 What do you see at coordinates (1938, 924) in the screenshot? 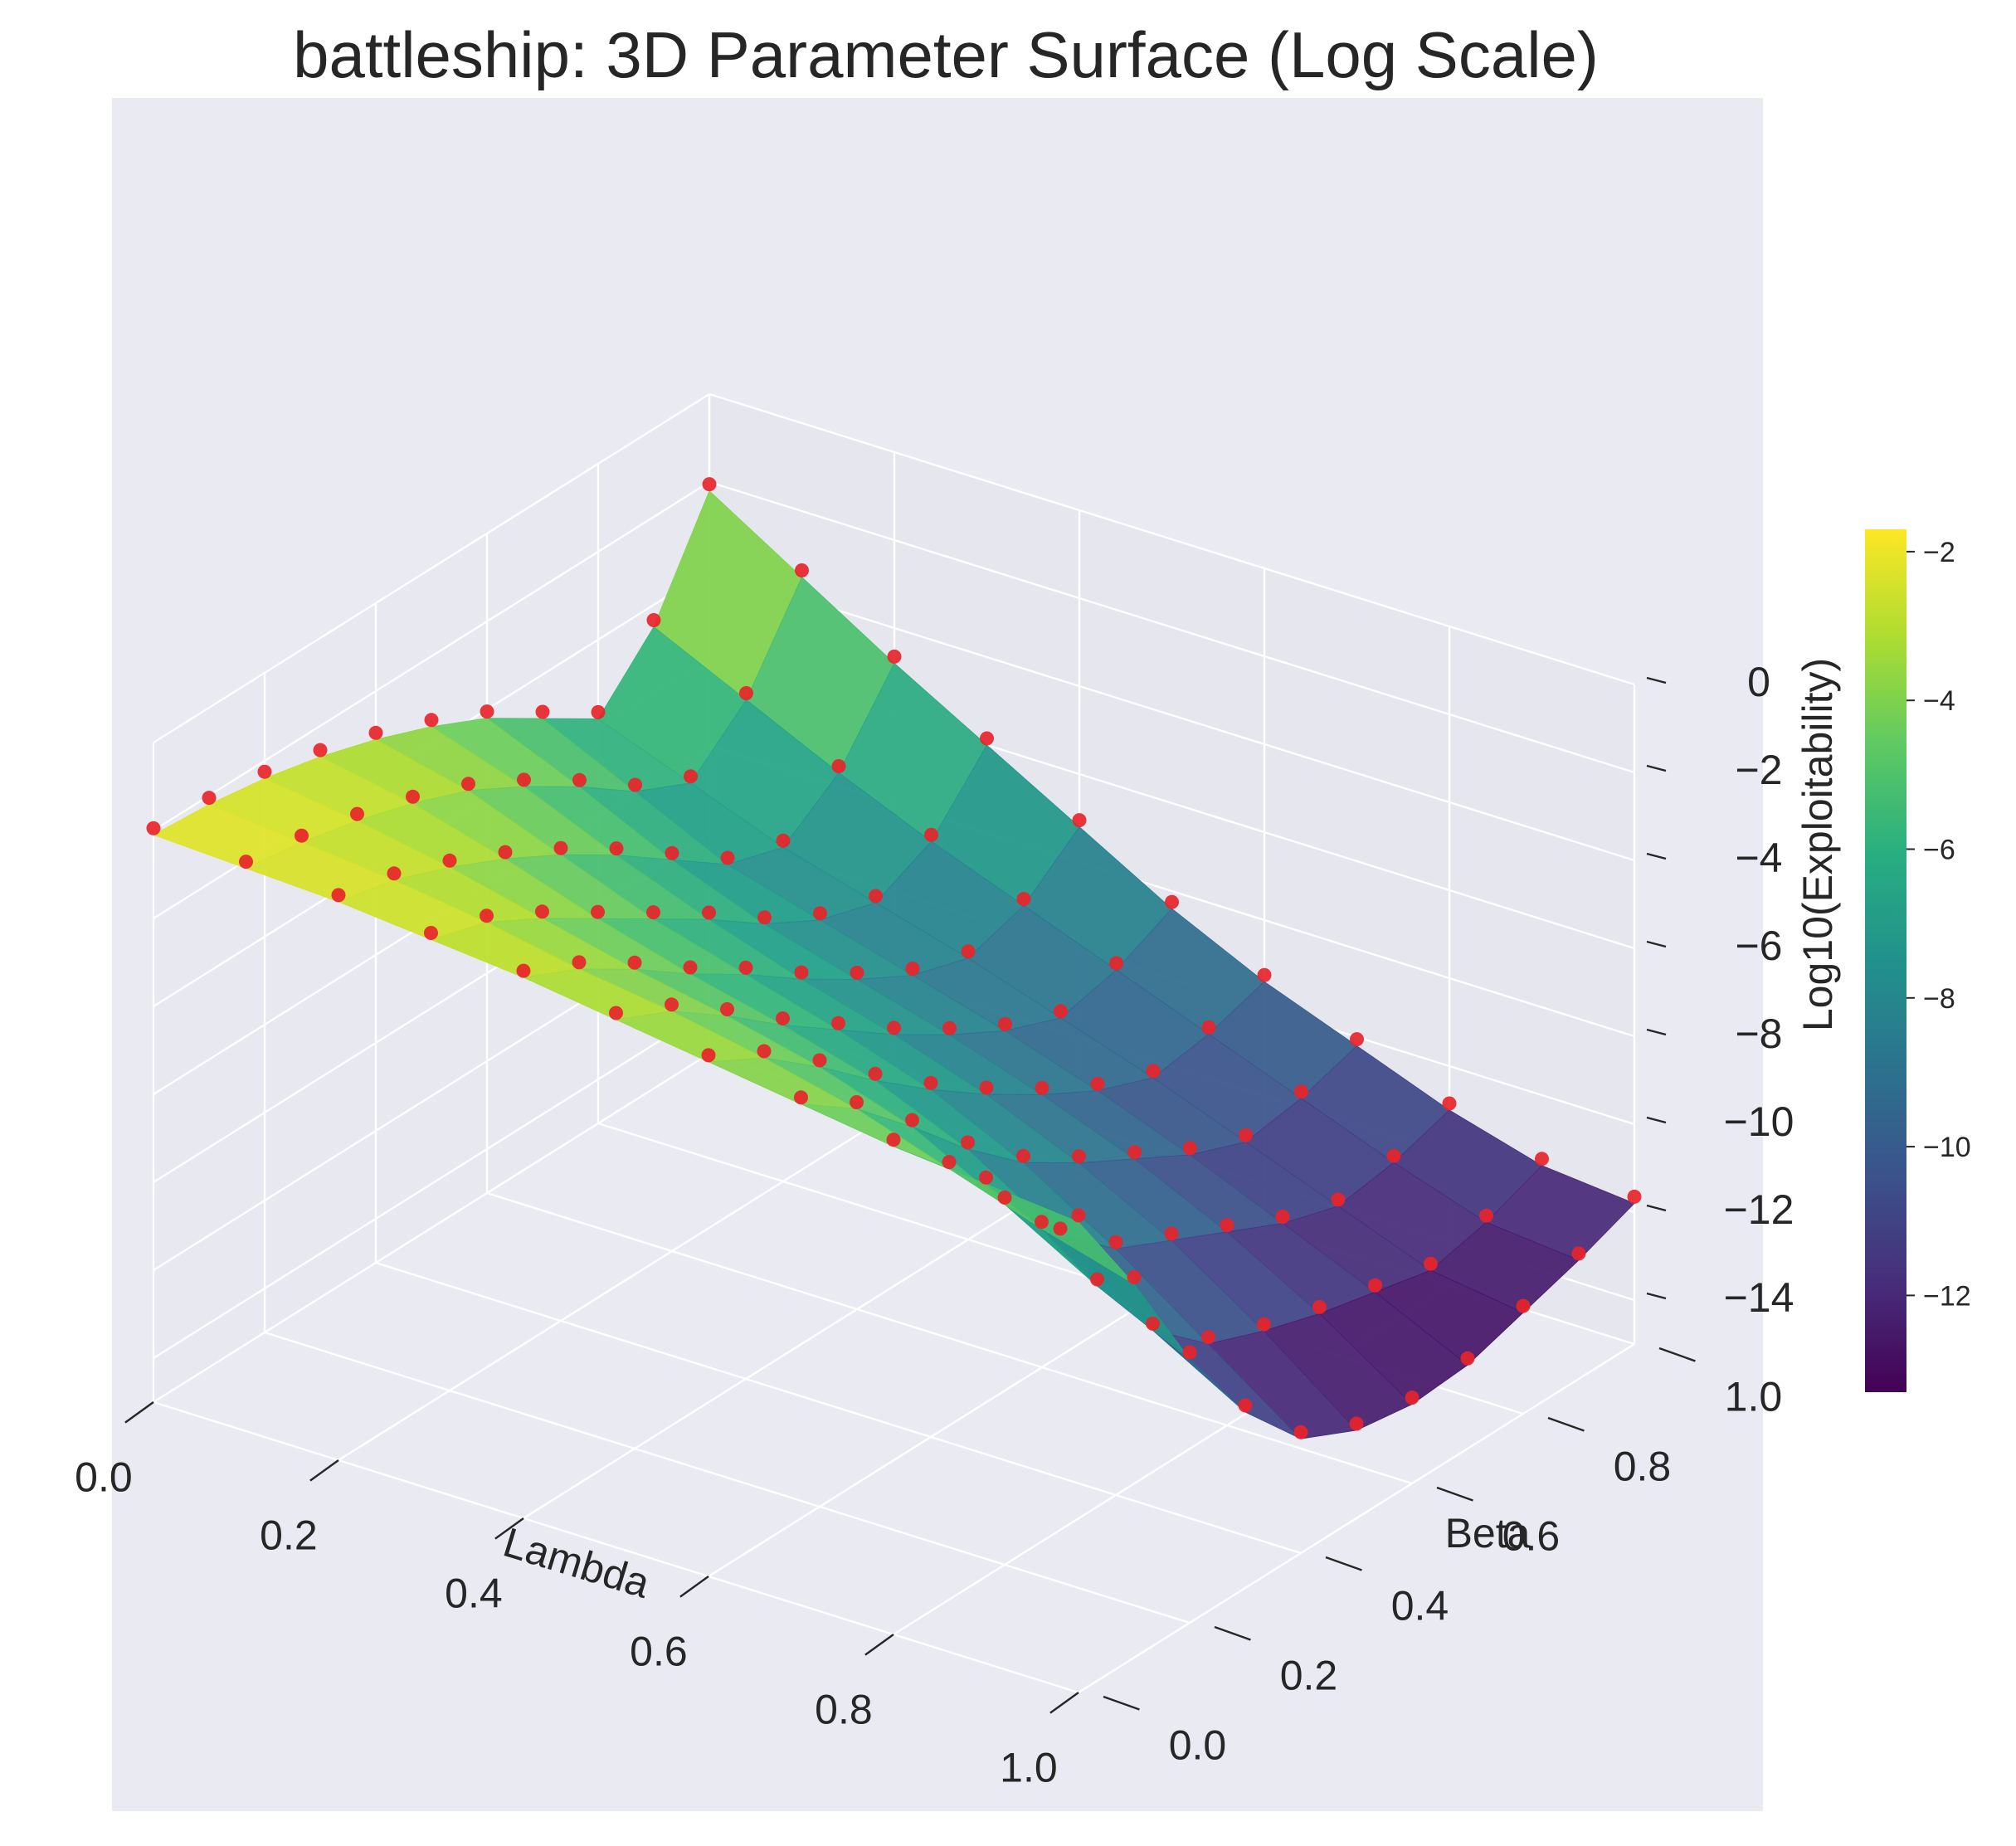
I see `colorbar-ticks: −2 −4 −6 −8 −10 −12` at bounding box center [1938, 924].